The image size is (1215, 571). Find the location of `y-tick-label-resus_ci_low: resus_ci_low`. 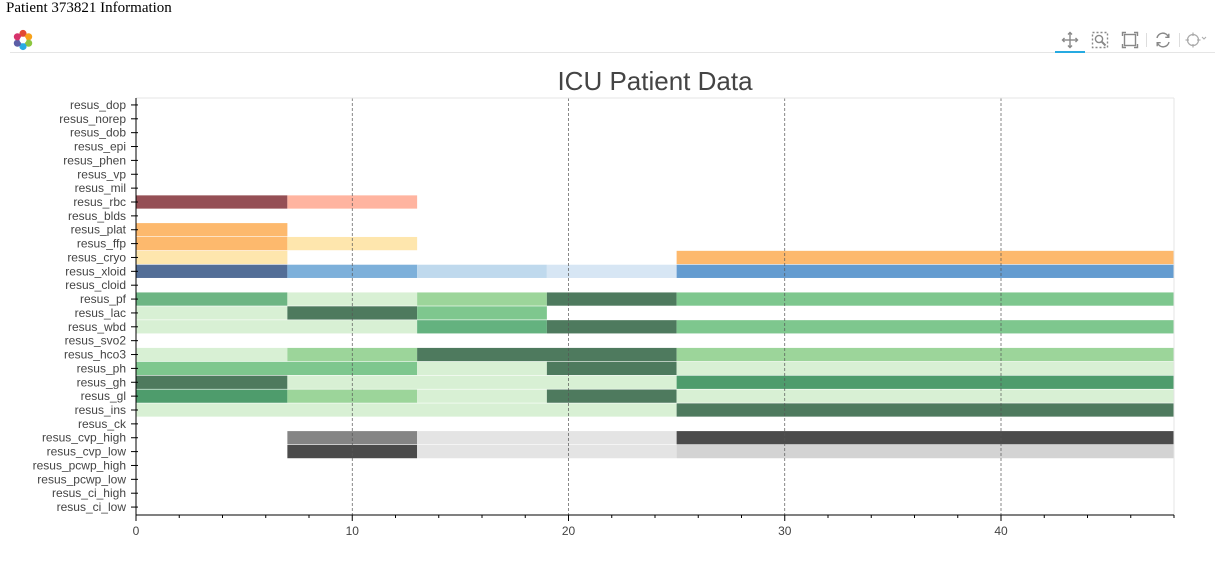

y-tick-label-resus_ci_low: resus_ci_low is located at coordinates (92, 507).